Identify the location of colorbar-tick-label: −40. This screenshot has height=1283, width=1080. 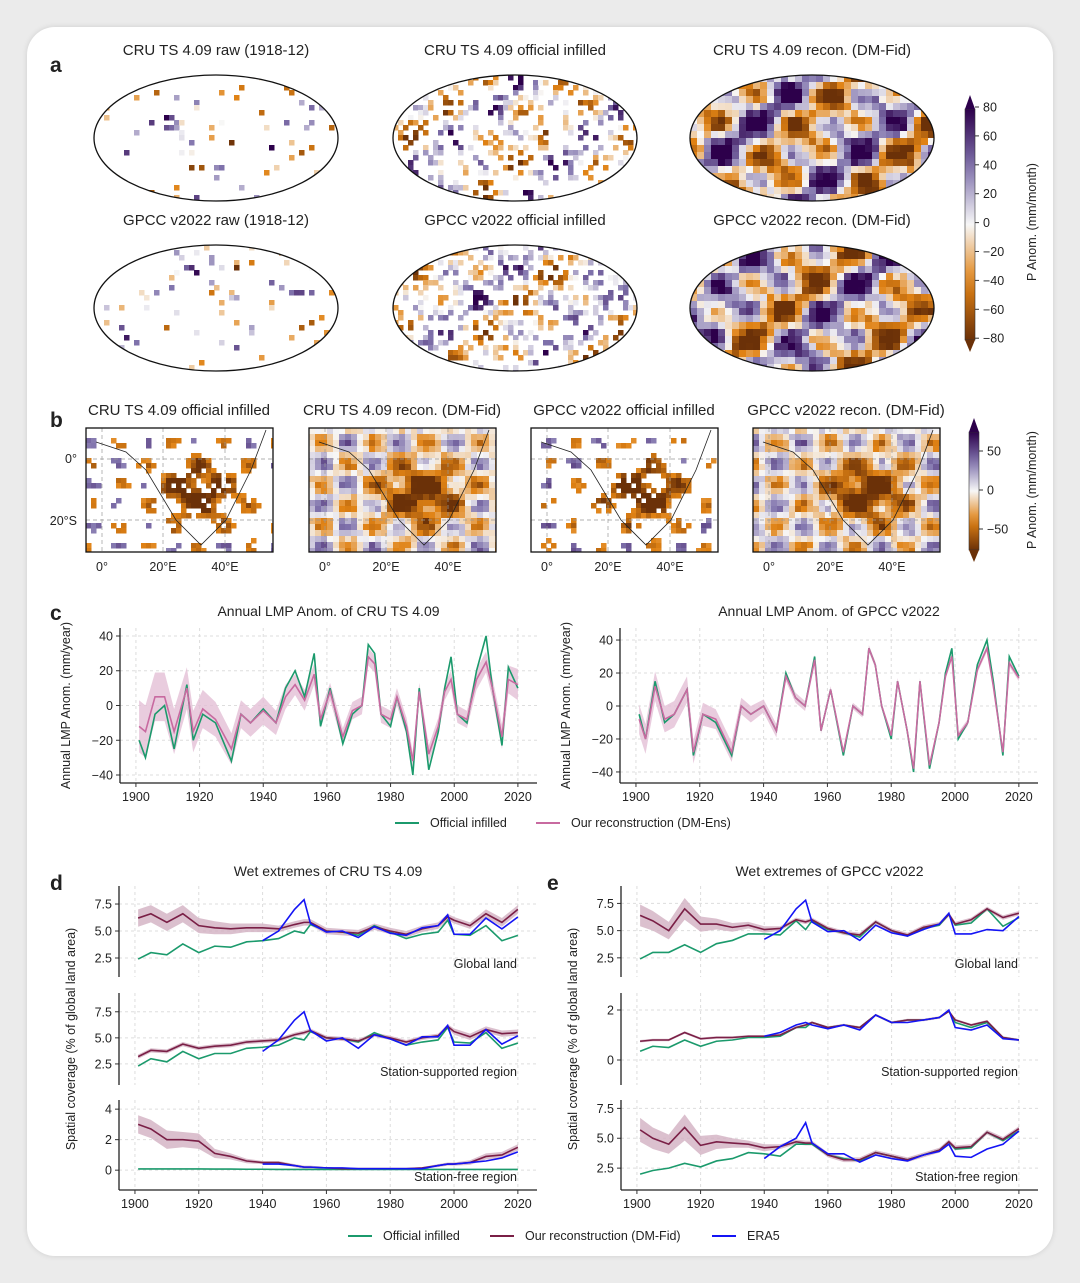
(993, 281).